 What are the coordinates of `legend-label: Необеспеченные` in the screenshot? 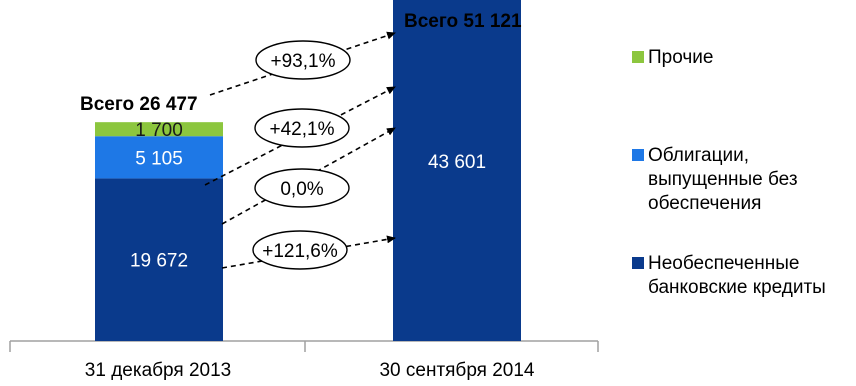 It's located at (724, 263).